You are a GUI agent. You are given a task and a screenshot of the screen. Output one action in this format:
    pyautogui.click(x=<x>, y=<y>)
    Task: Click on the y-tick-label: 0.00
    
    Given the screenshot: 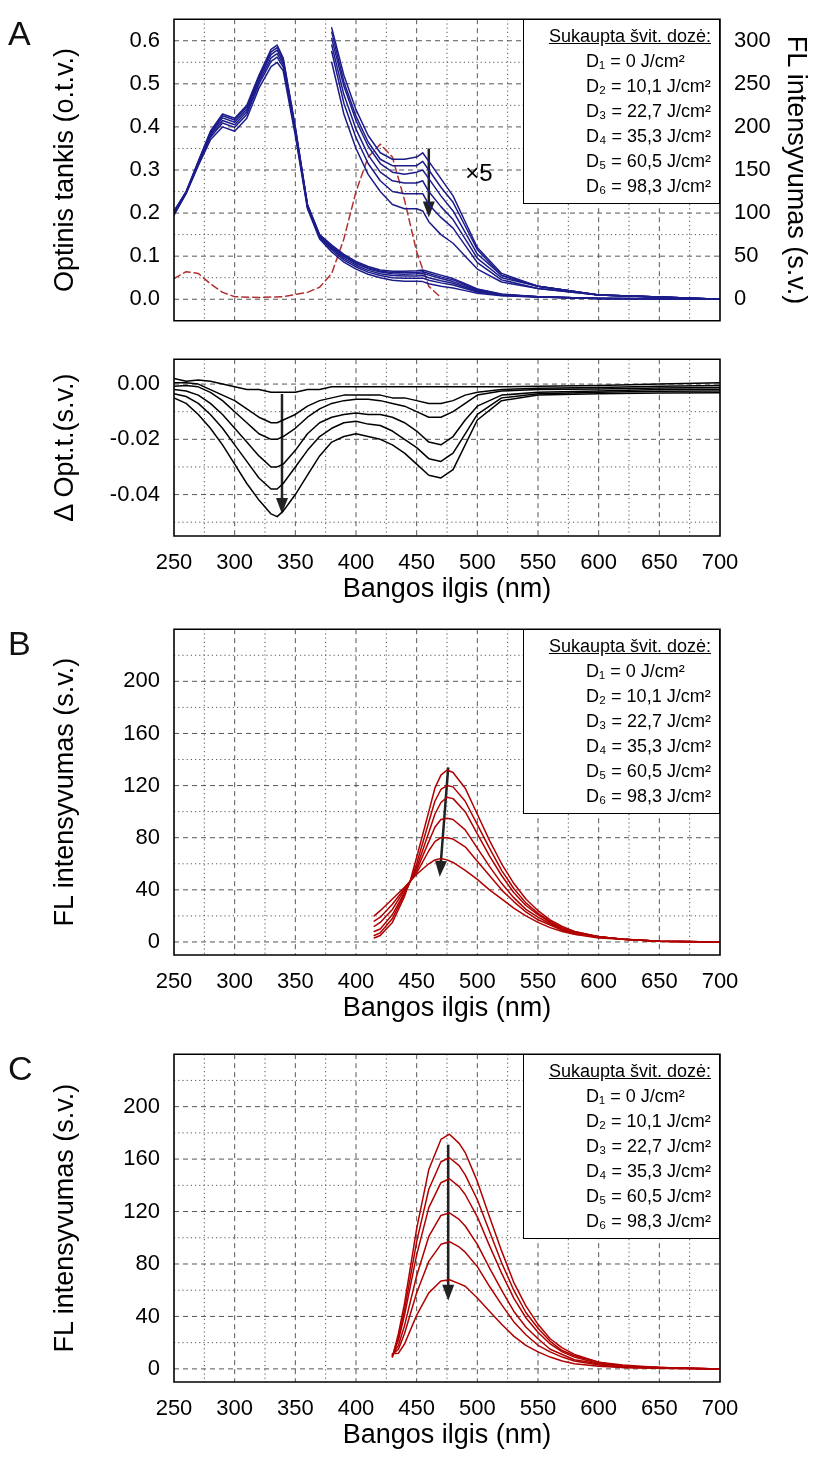 What is the action you would take?
    pyautogui.click(x=138, y=383)
    